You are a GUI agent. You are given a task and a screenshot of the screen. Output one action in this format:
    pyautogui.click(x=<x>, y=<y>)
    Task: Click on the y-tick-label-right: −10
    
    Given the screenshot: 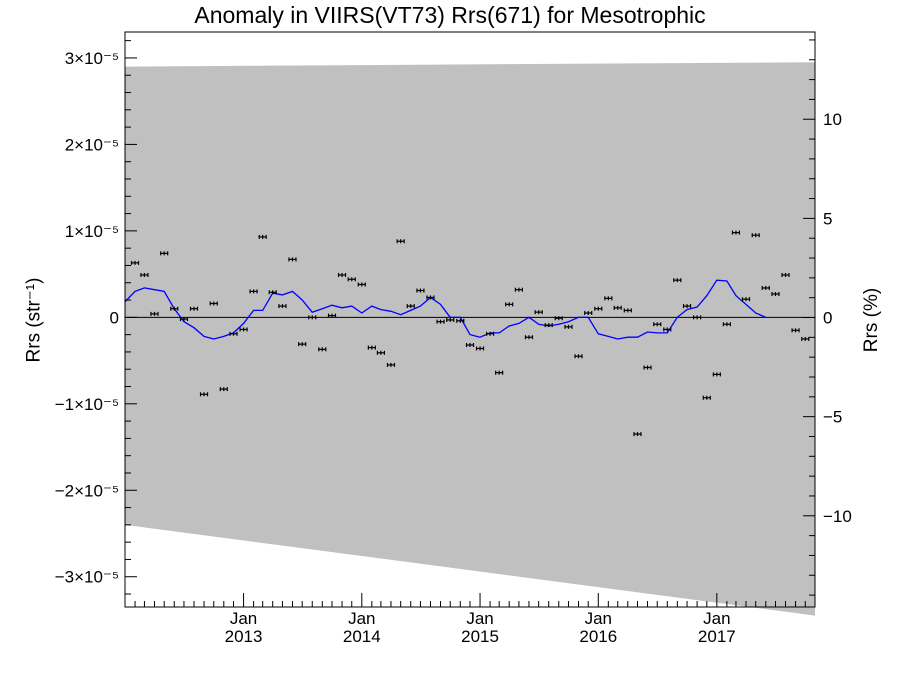 What is the action you would take?
    pyautogui.click(x=837, y=516)
    